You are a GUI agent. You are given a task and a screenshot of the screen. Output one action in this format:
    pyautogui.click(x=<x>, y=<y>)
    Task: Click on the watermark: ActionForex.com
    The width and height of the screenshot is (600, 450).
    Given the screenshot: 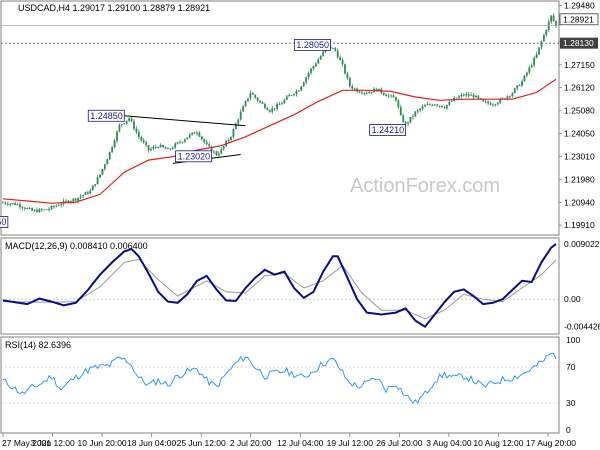 What is the action you would take?
    pyautogui.click(x=425, y=186)
    